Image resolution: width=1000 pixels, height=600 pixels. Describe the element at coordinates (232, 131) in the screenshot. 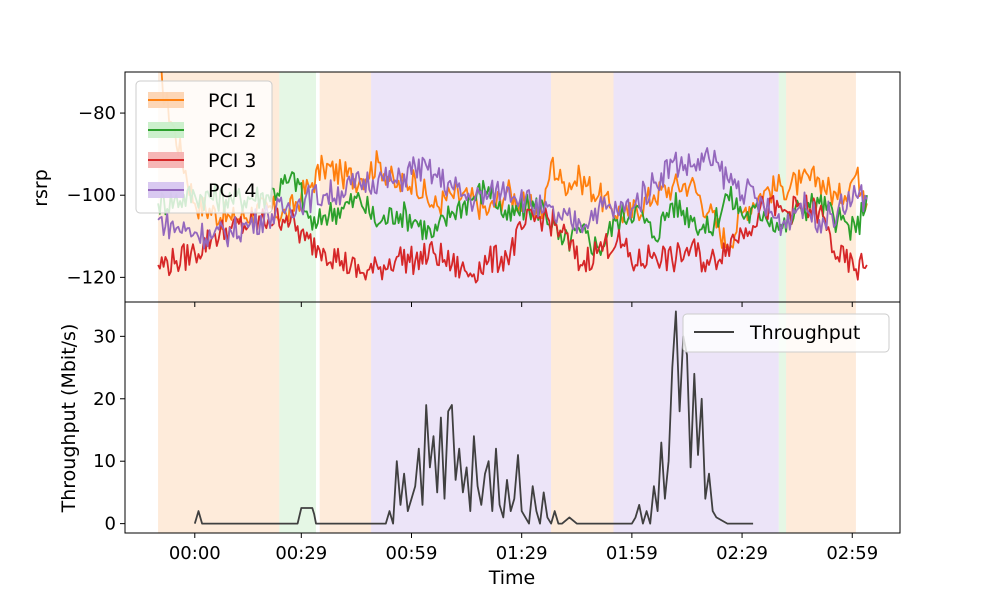

I see `legend-label-2: PCI 2` at that location.